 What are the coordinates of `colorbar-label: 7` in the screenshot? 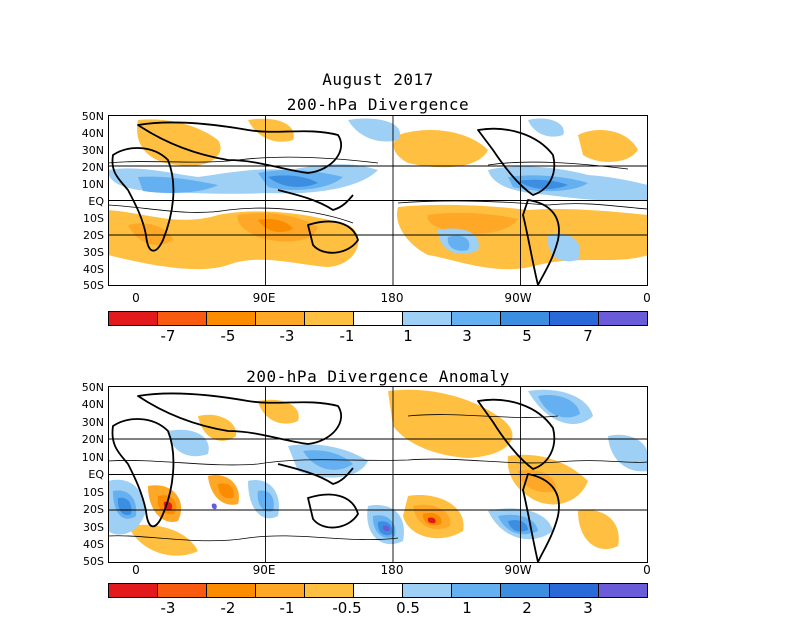 It's located at (588, 336).